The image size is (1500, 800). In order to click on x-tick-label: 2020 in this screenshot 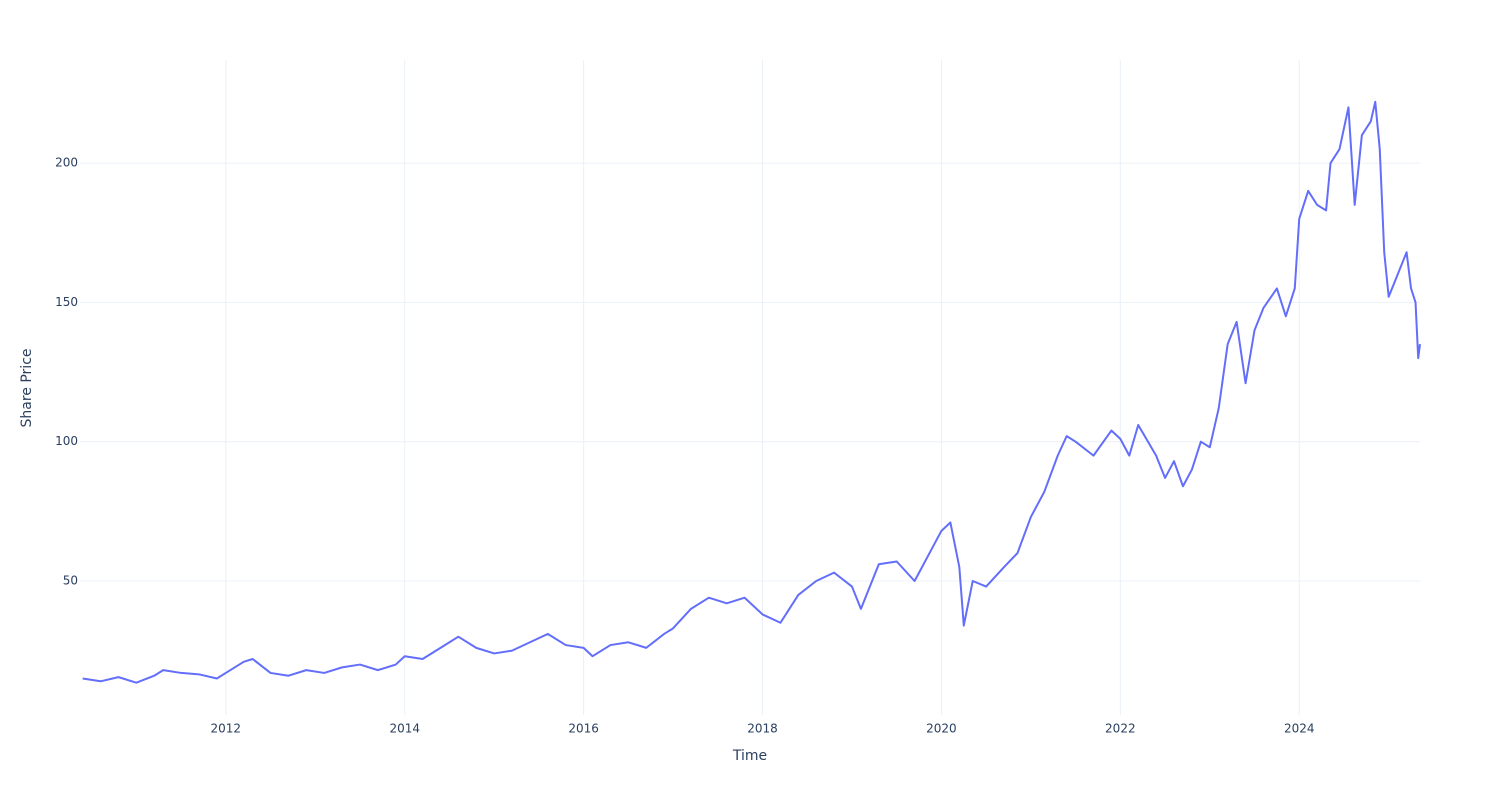, I will do `click(941, 729)`.